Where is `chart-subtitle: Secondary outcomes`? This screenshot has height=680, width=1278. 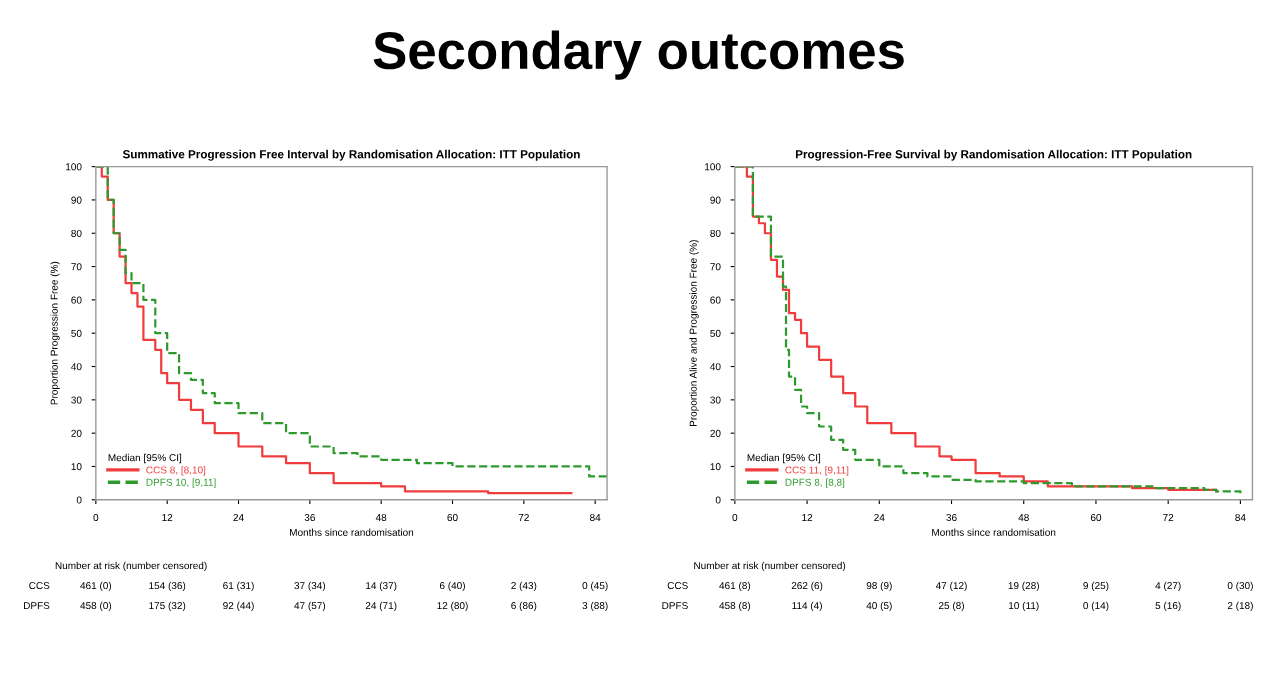
chart-subtitle: Secondary outcomes is located at coordinates (638, 55).